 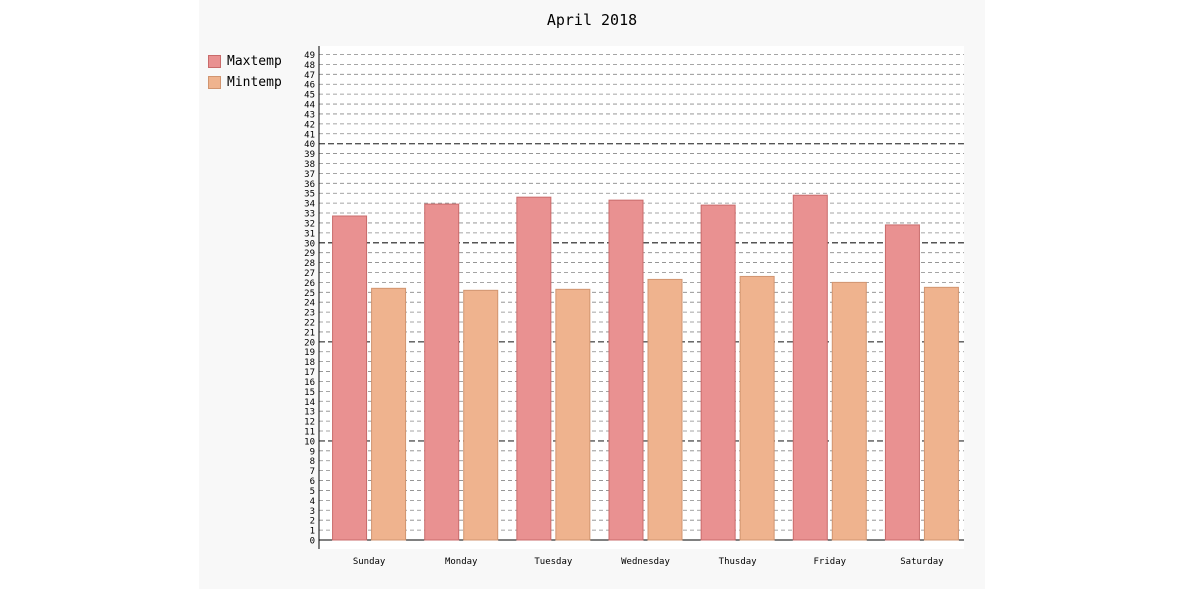 What do you see at coordinates (214, 82) in the screenshot?
I see `legend-swatch-mintemp` at bounding box center [214, 82].